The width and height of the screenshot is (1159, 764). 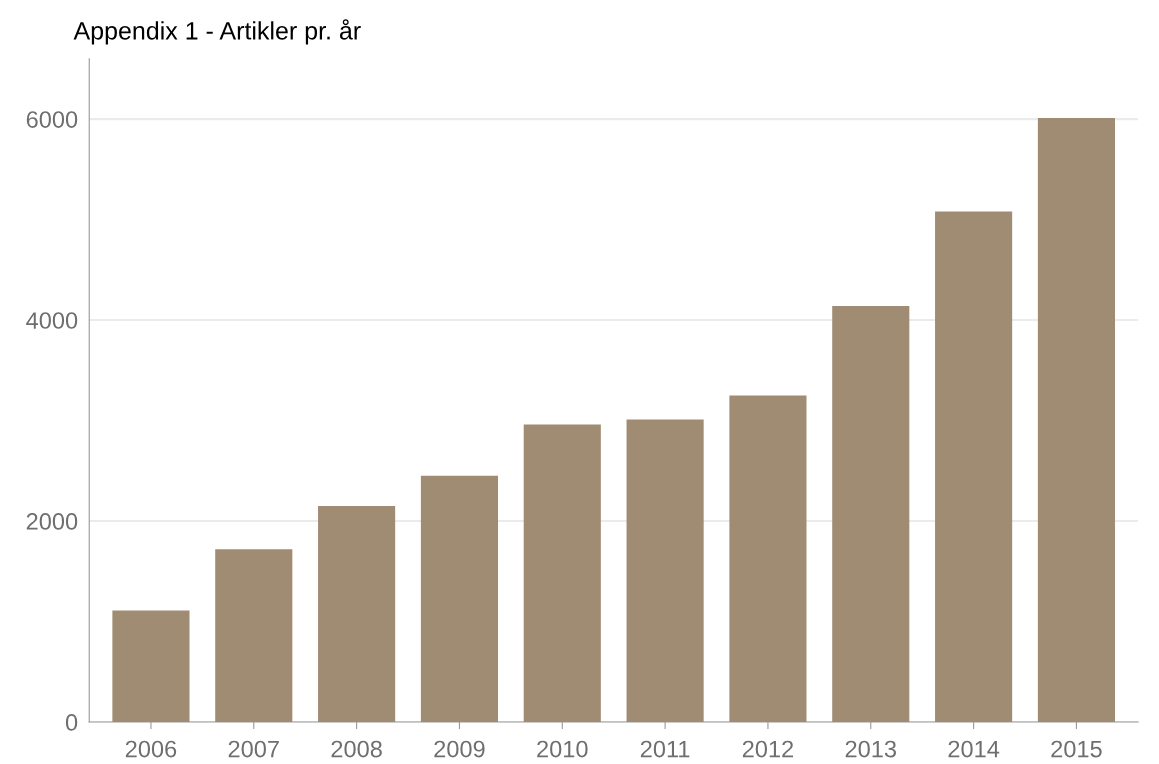 What do you see at coordinates (217, 32) in the screenshot?
I see `chart-title: Appendix 1 - Artikler pr. år` at bounding box center [217, 32].